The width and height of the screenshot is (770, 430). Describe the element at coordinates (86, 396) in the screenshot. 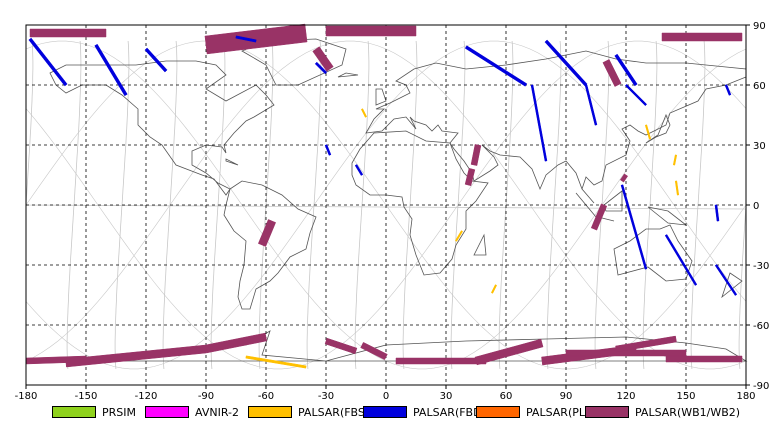

I see `x-tick-label: -150` at that location.